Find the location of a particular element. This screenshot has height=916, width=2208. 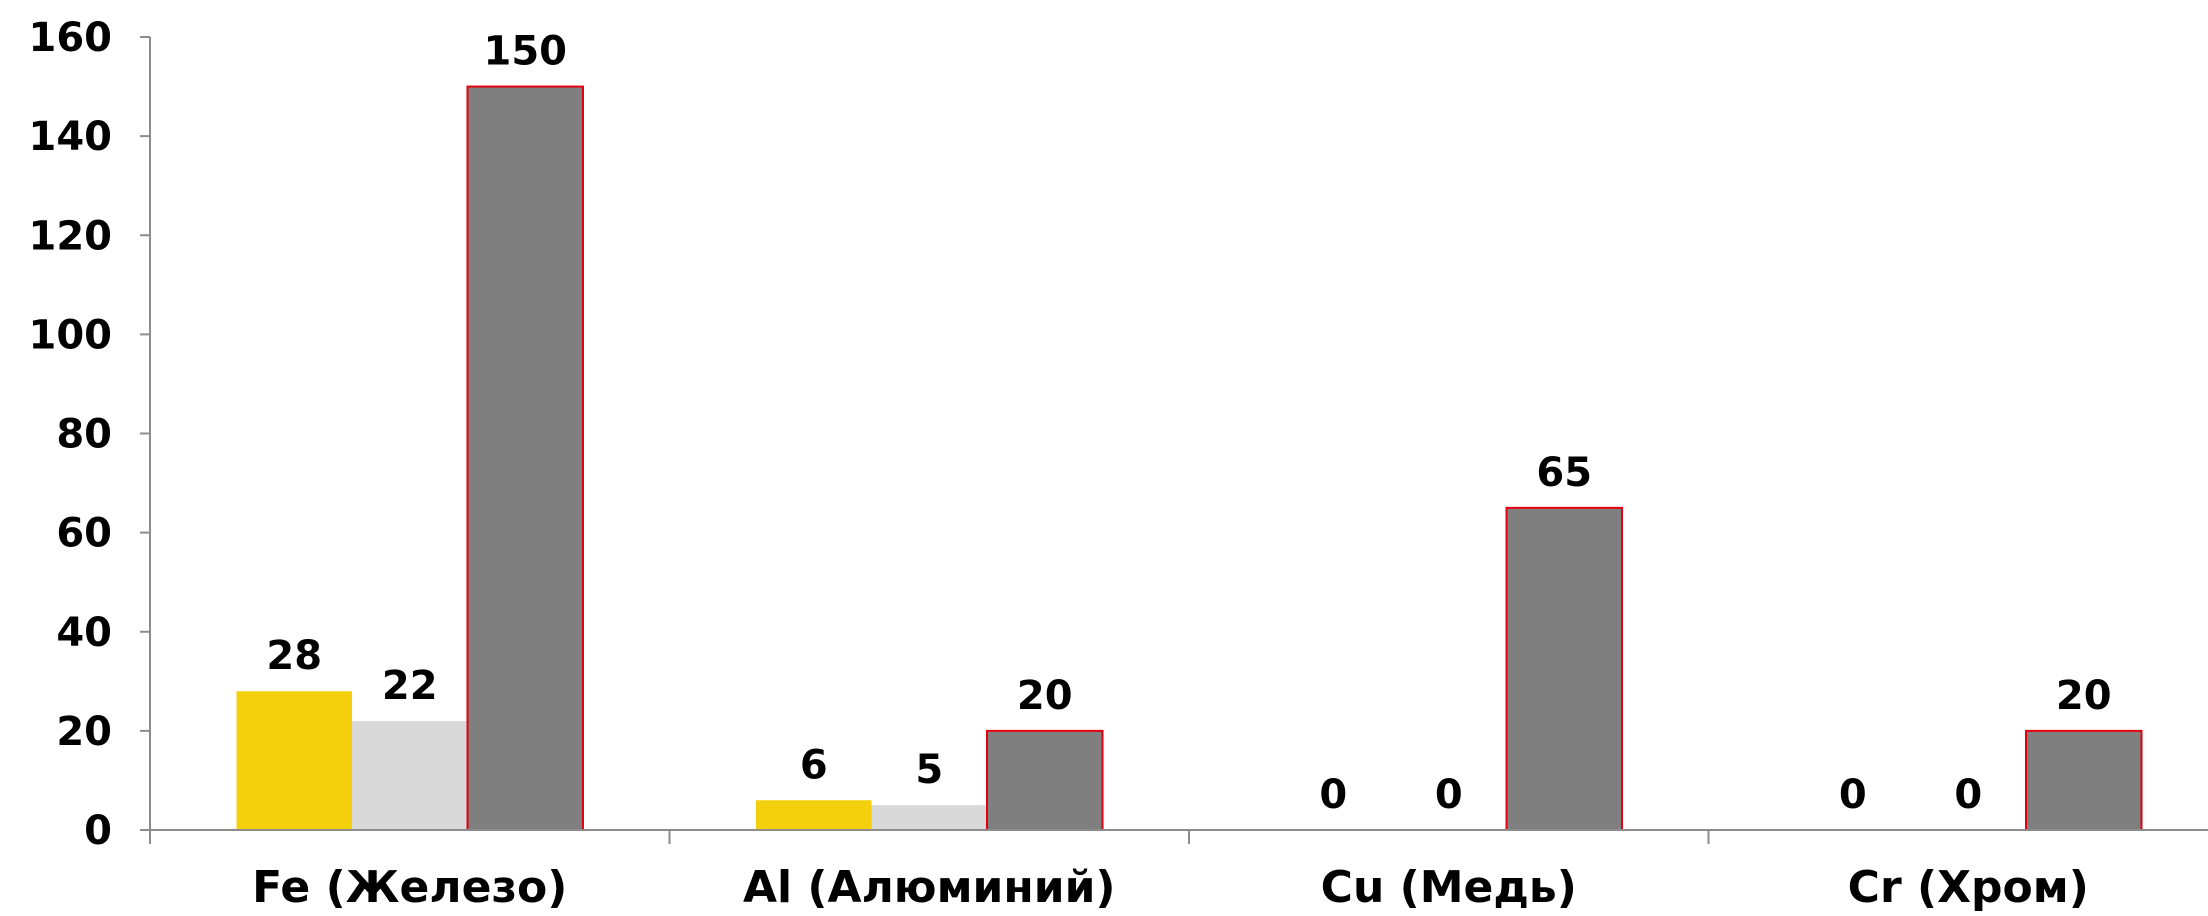

category-label-4: Cr (Хром) is located at coordinates (1968, 887).